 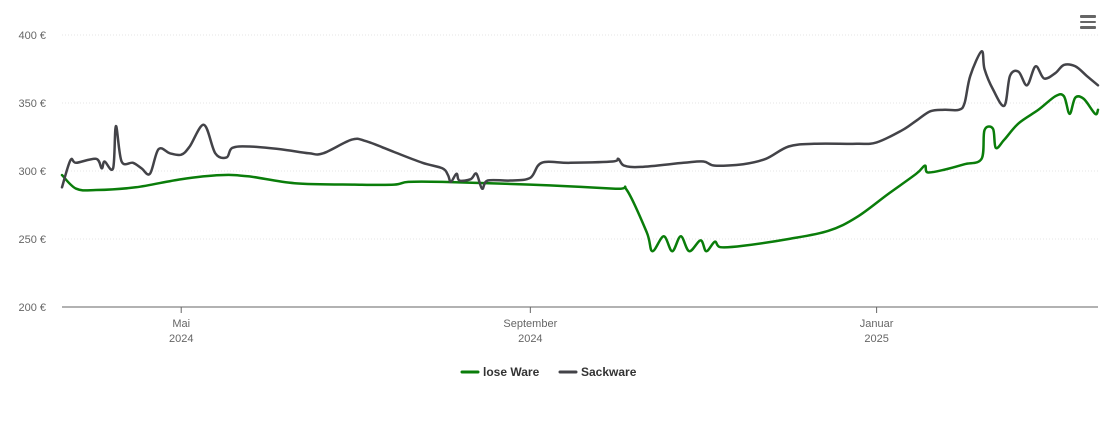 I want to click on legend-item-lose-ware: lose Ware, so click(x=500, y=372).